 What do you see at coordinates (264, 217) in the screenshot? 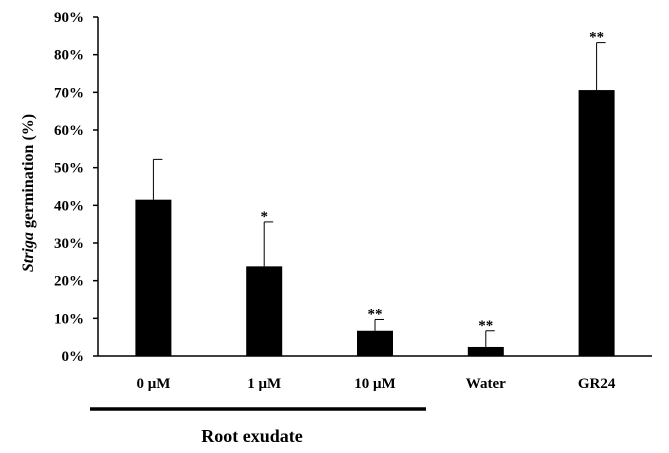
I see `significance-marker: *` at bounding box center [264, 217].